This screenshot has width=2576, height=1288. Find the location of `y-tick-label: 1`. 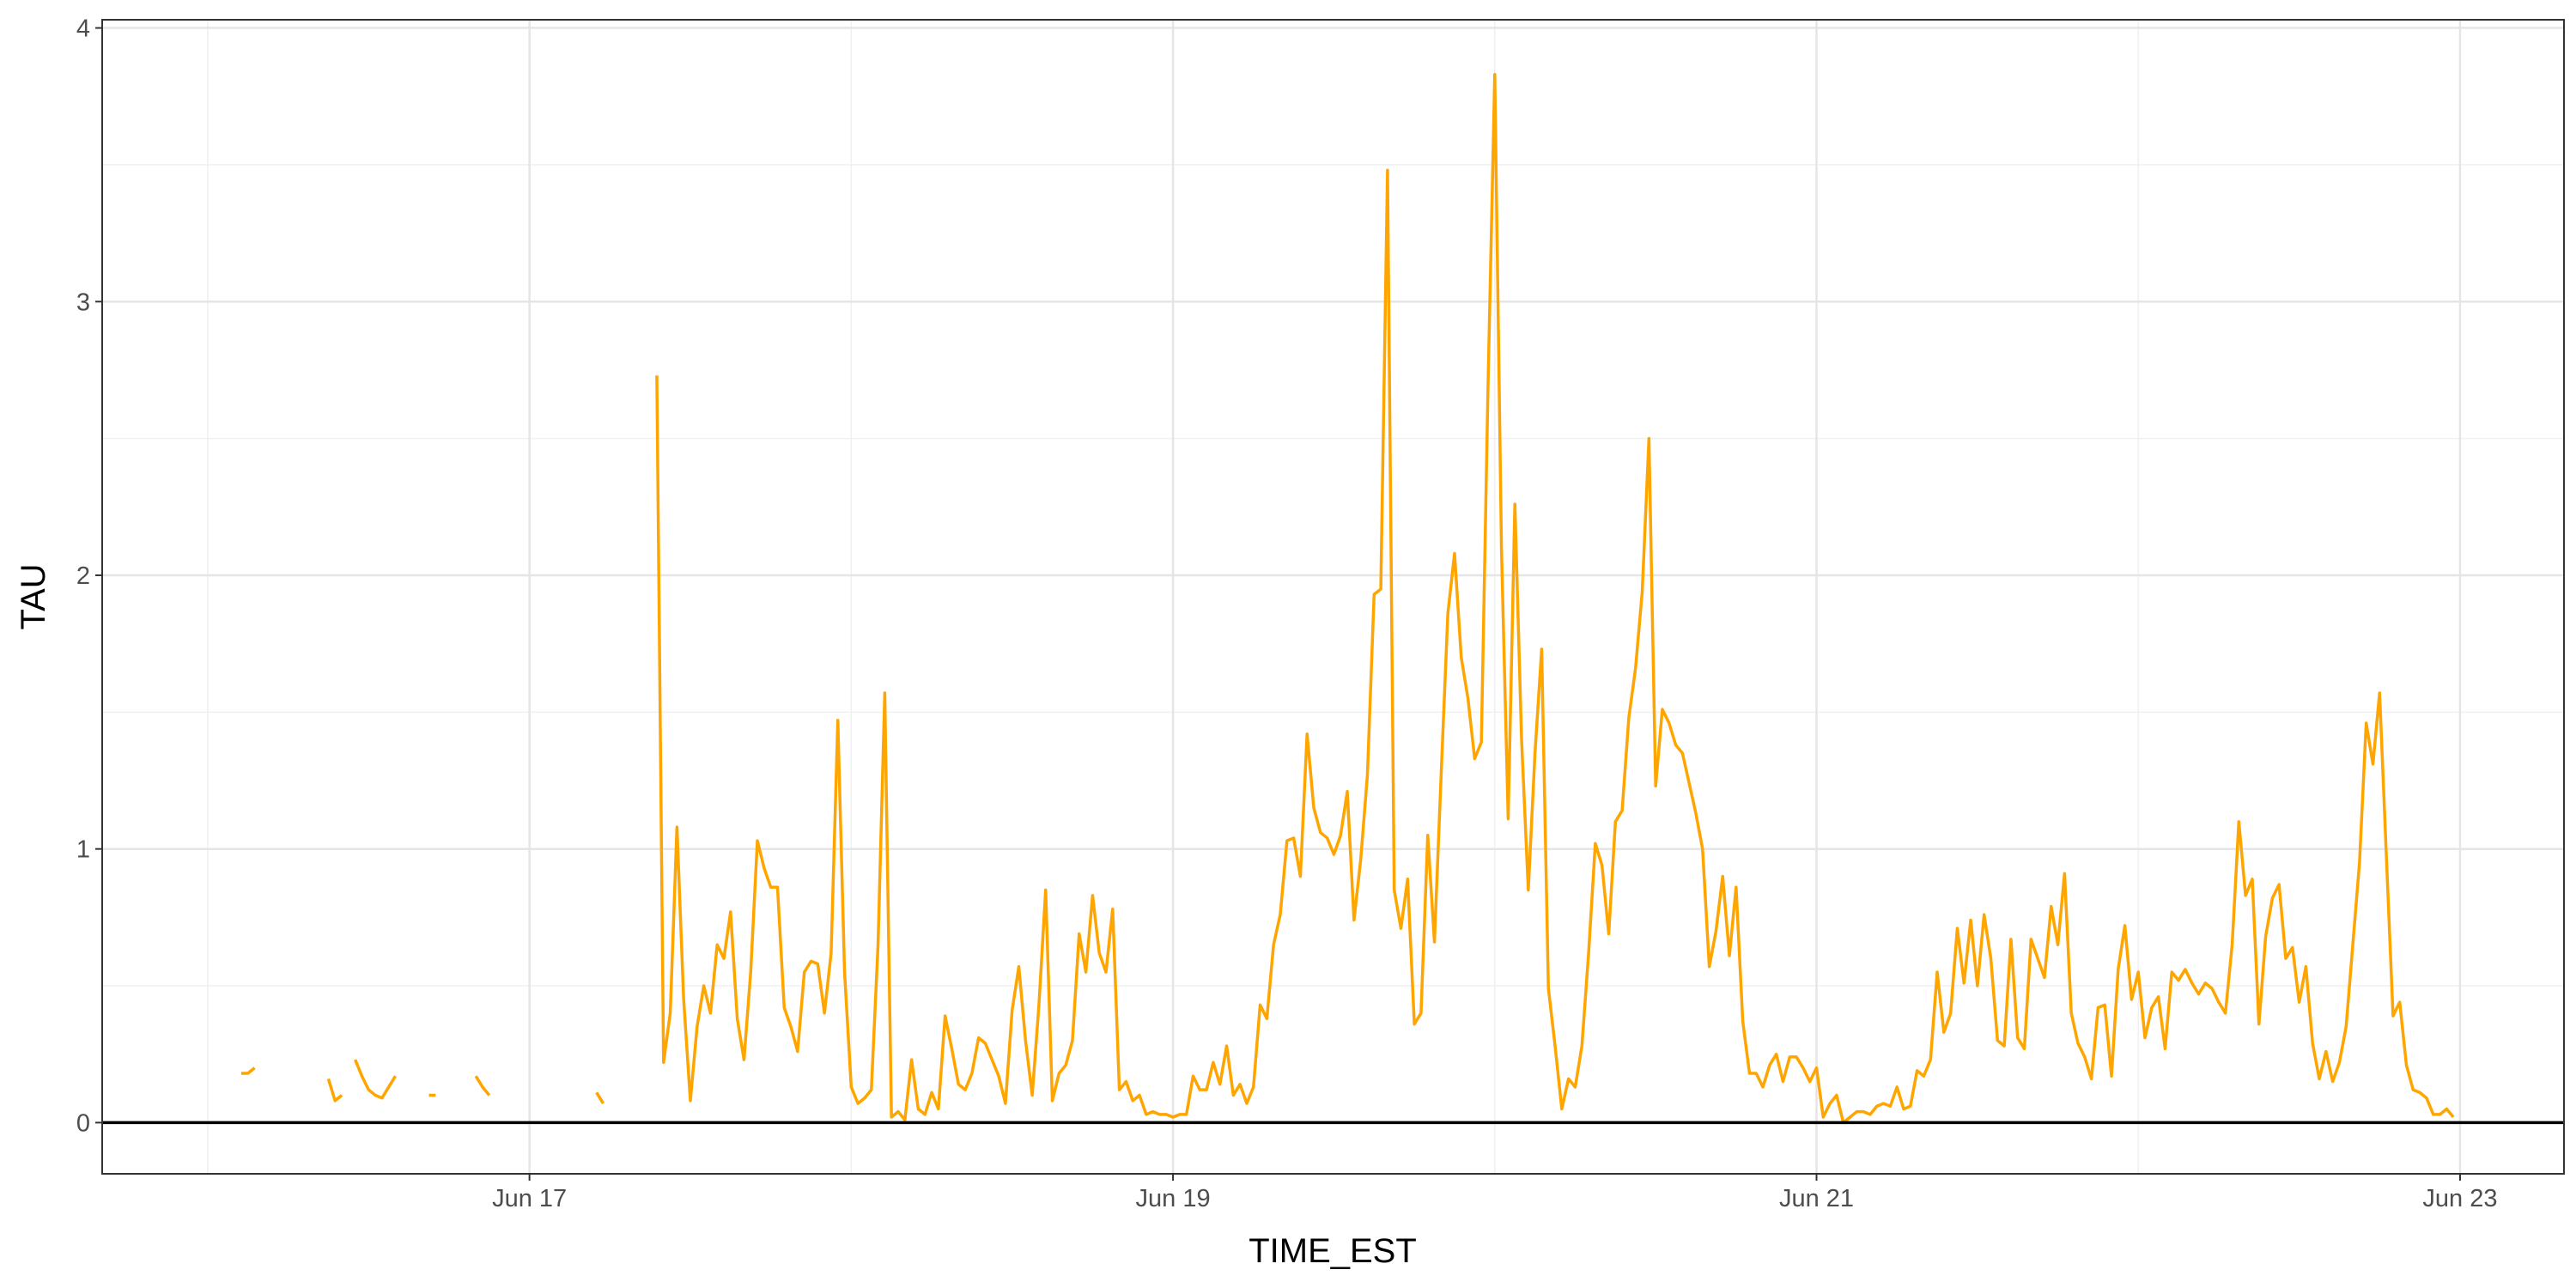

y-tick-label: 1 is located at coordinates (83, 850).